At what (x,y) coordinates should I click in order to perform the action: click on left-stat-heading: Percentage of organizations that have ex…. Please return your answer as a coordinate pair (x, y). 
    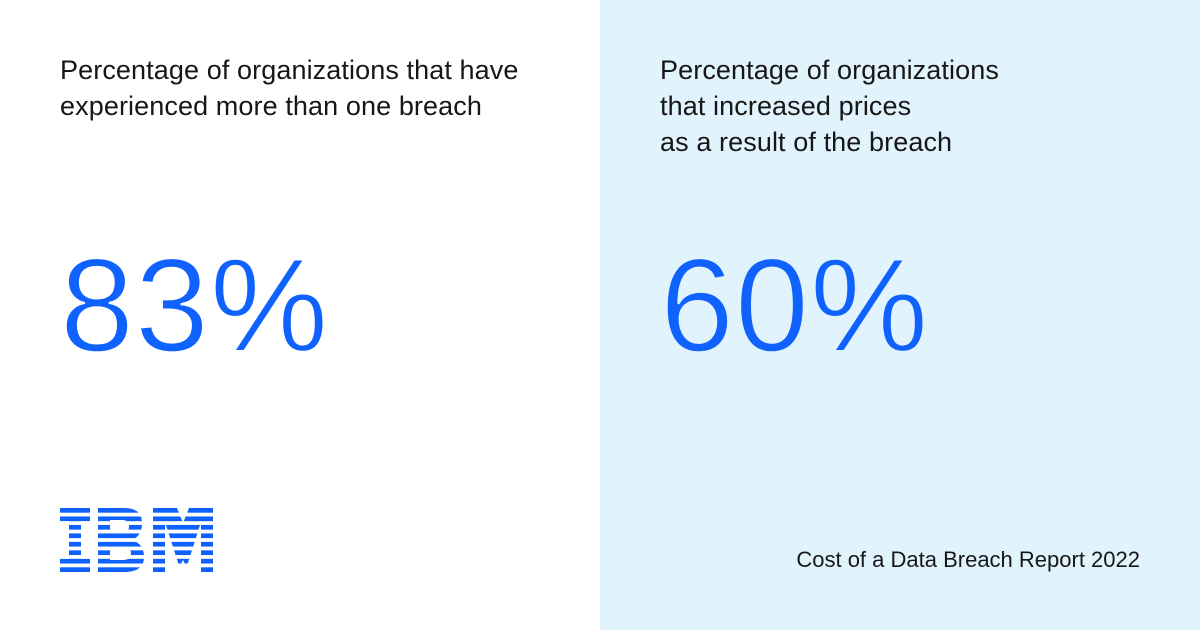
    Looking at the image, I should click on (289, 88).